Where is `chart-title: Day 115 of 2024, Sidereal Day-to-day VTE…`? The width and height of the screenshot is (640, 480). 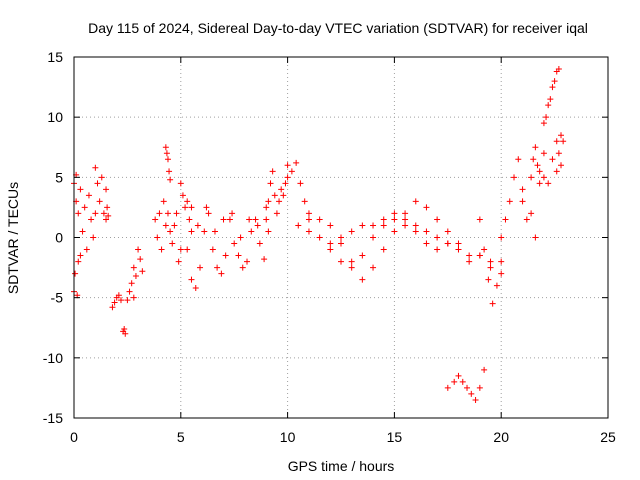 chart-title: Day 115 of 2024, Sidereal Day-to-day VTE… is located at coordinates (338, 28).